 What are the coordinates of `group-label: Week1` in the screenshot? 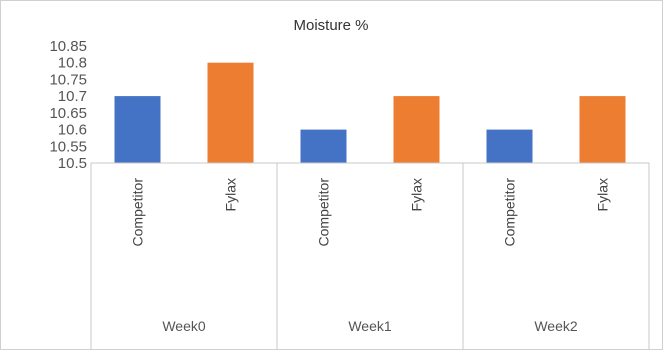 It's located at (370, 326).